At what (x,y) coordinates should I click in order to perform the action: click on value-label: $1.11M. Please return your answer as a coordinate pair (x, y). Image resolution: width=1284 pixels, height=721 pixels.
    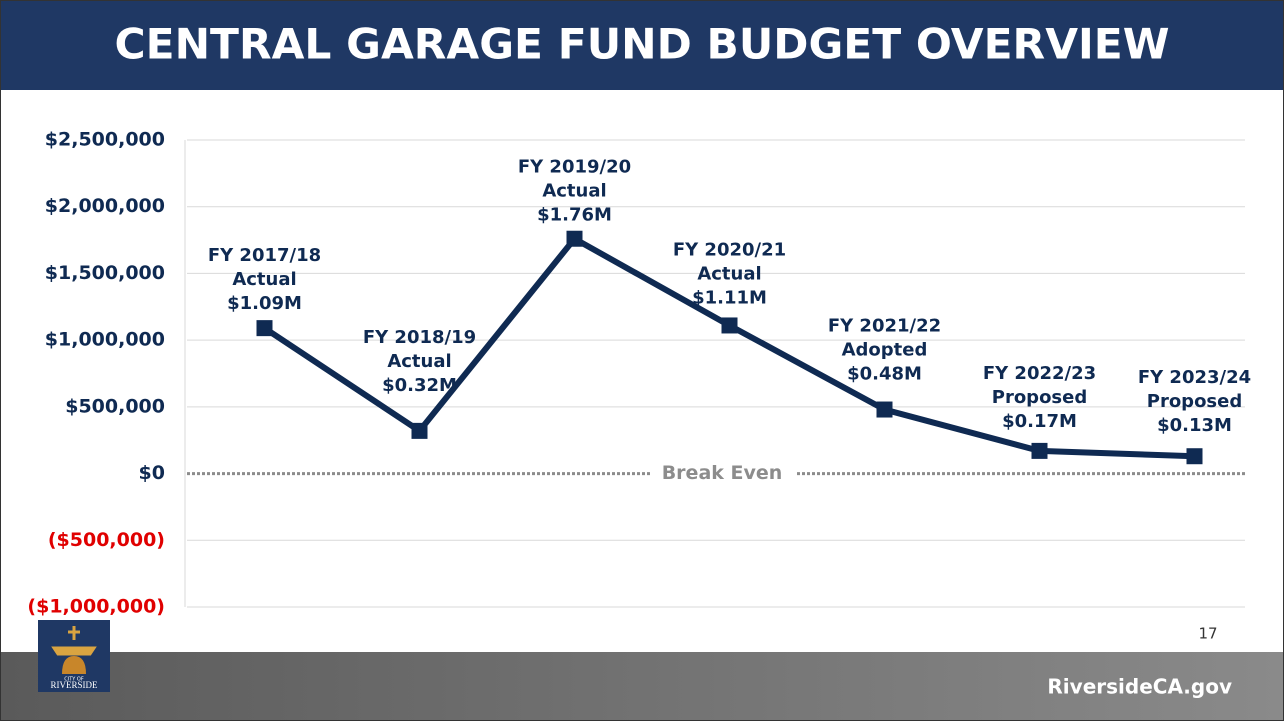
    Looking at the image, I should click on (729, 297).